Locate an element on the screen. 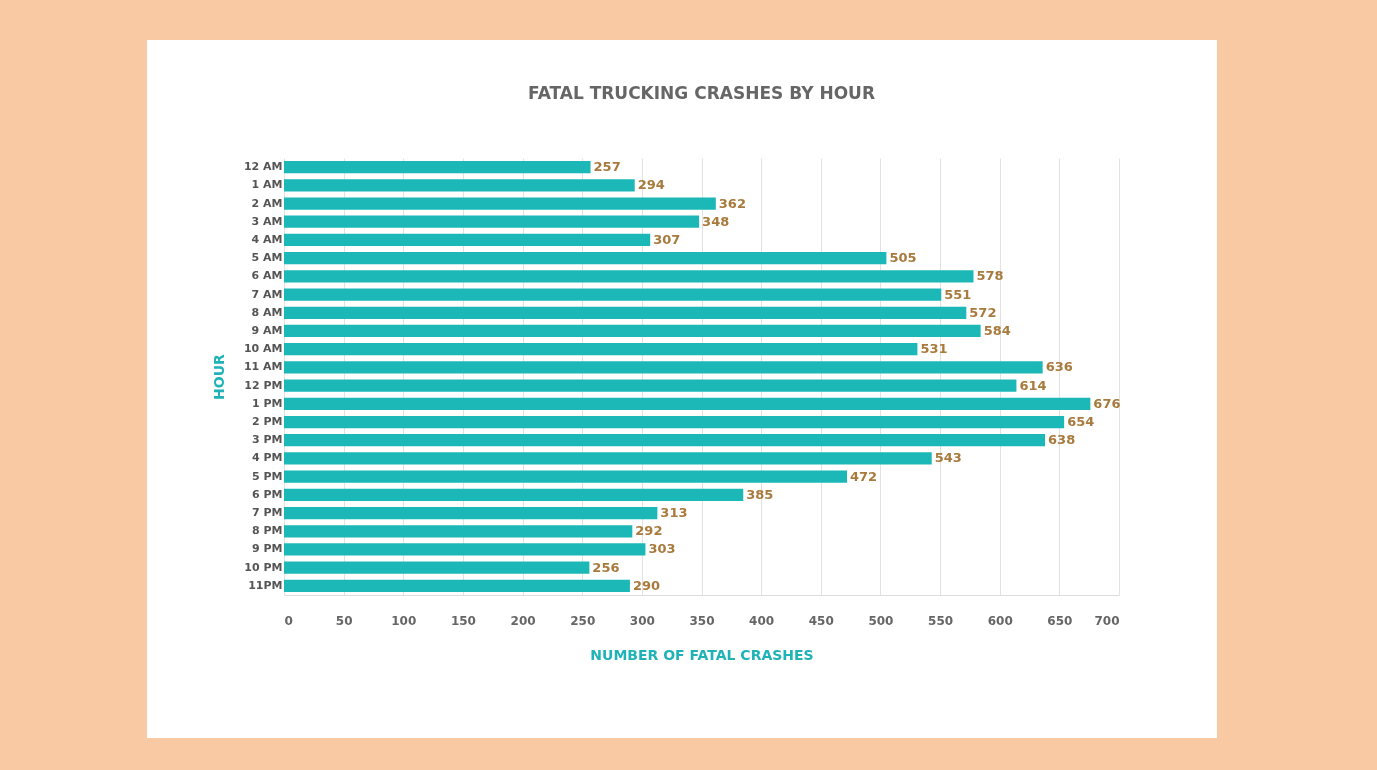 Image resolution: width=1377 pixels, height=770 pixels. y-tick-label: 8 PM is located at coordinates (267, 531).